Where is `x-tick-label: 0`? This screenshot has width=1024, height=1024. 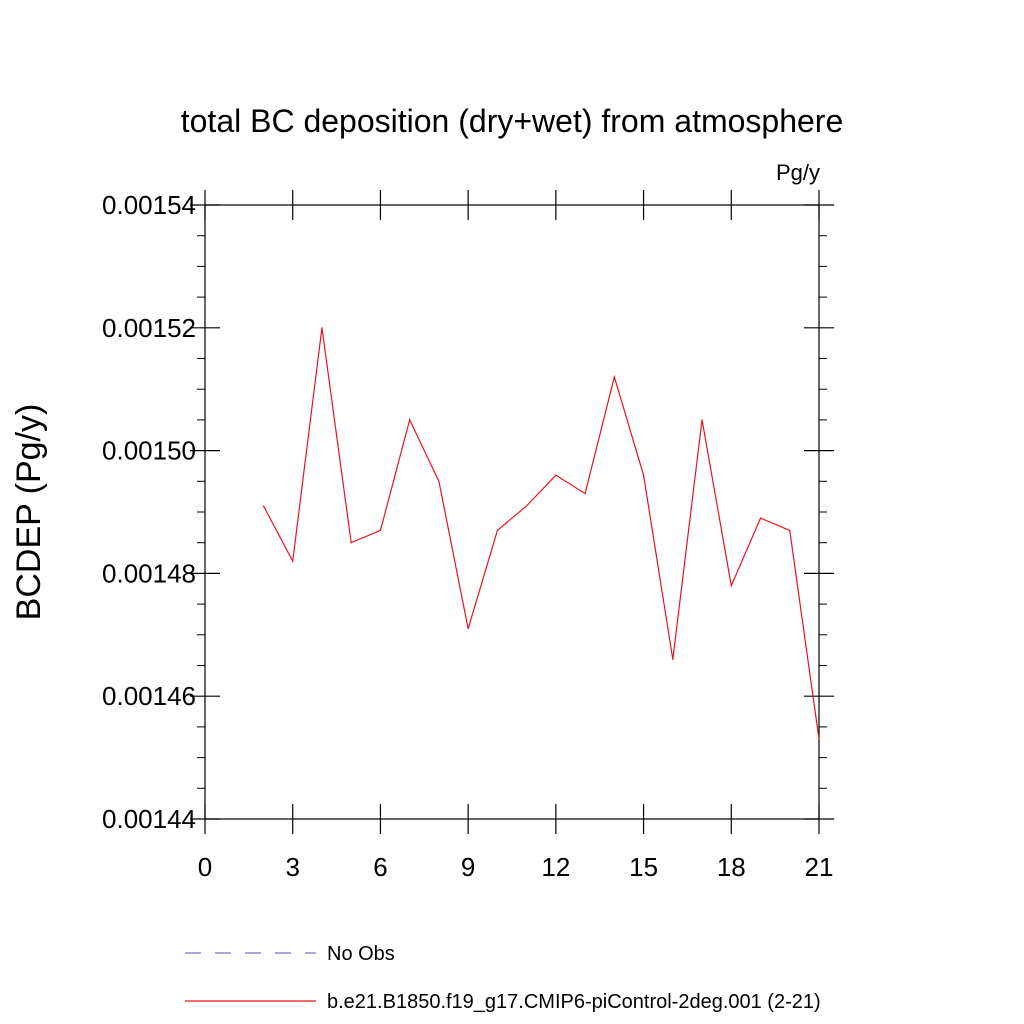 x-tick-label: 0 is located at coordinates (205, 867).